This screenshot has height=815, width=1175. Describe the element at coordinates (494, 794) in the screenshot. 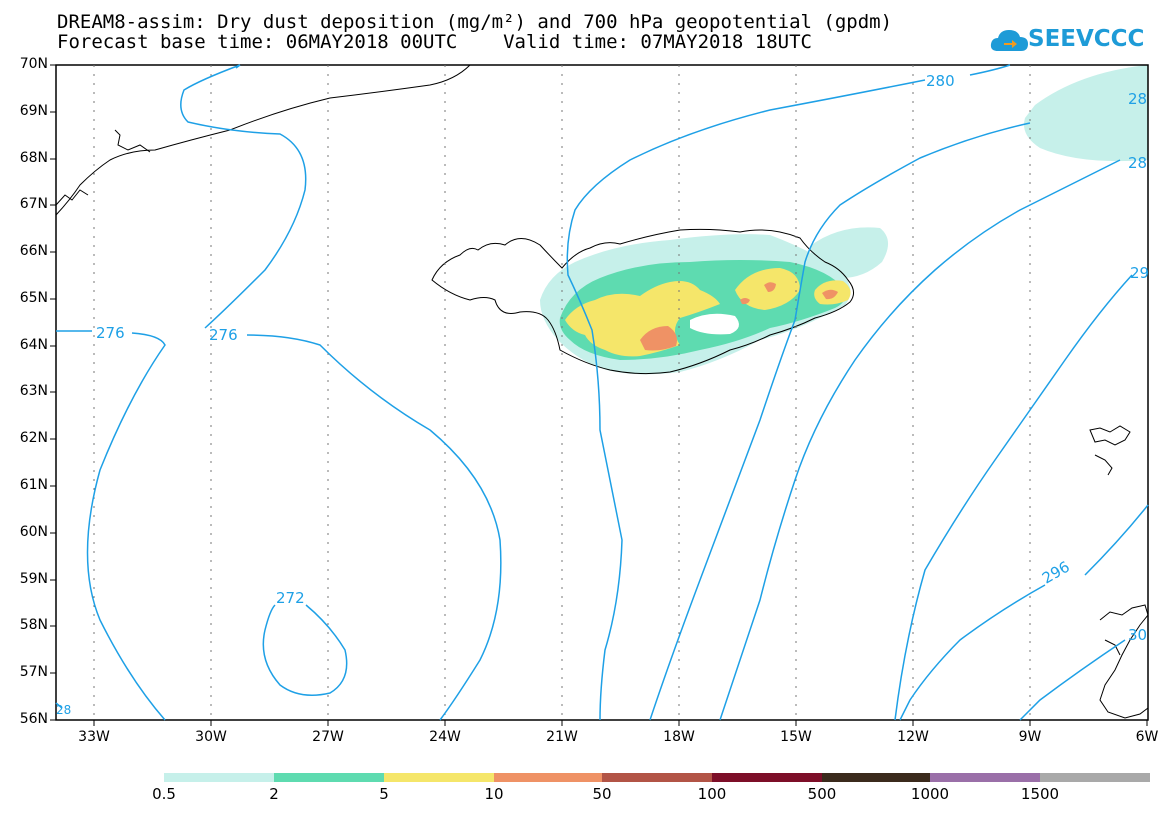

I see `colorbar-label: 10` at that location.